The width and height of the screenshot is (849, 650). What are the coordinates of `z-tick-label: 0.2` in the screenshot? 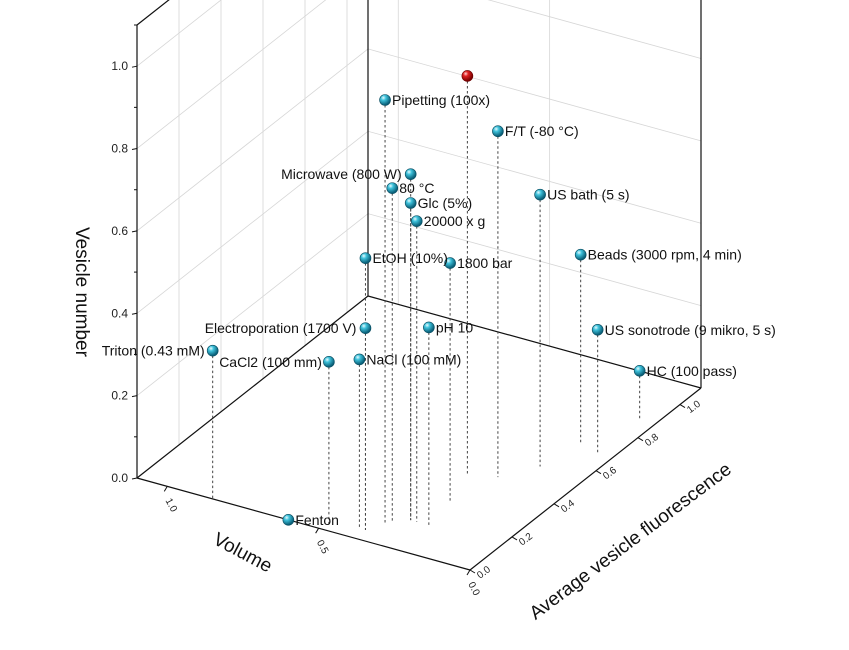 It's located at (119, 396).